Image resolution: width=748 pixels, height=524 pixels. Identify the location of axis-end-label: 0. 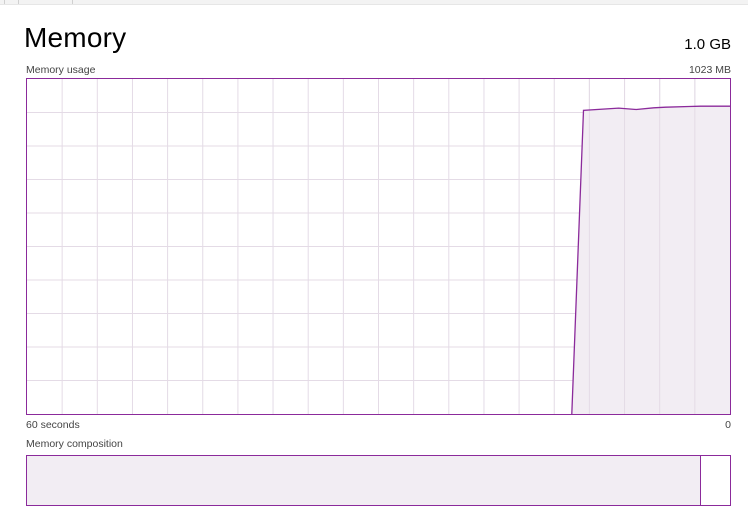
(728, 425).